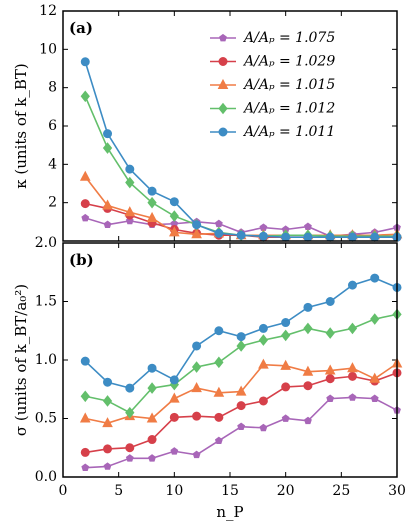 This screenshot has height=527, width=408. Describe the element at coordinates (341, 491) in the screenshot. I see `x-tick-label: 25` at that location.